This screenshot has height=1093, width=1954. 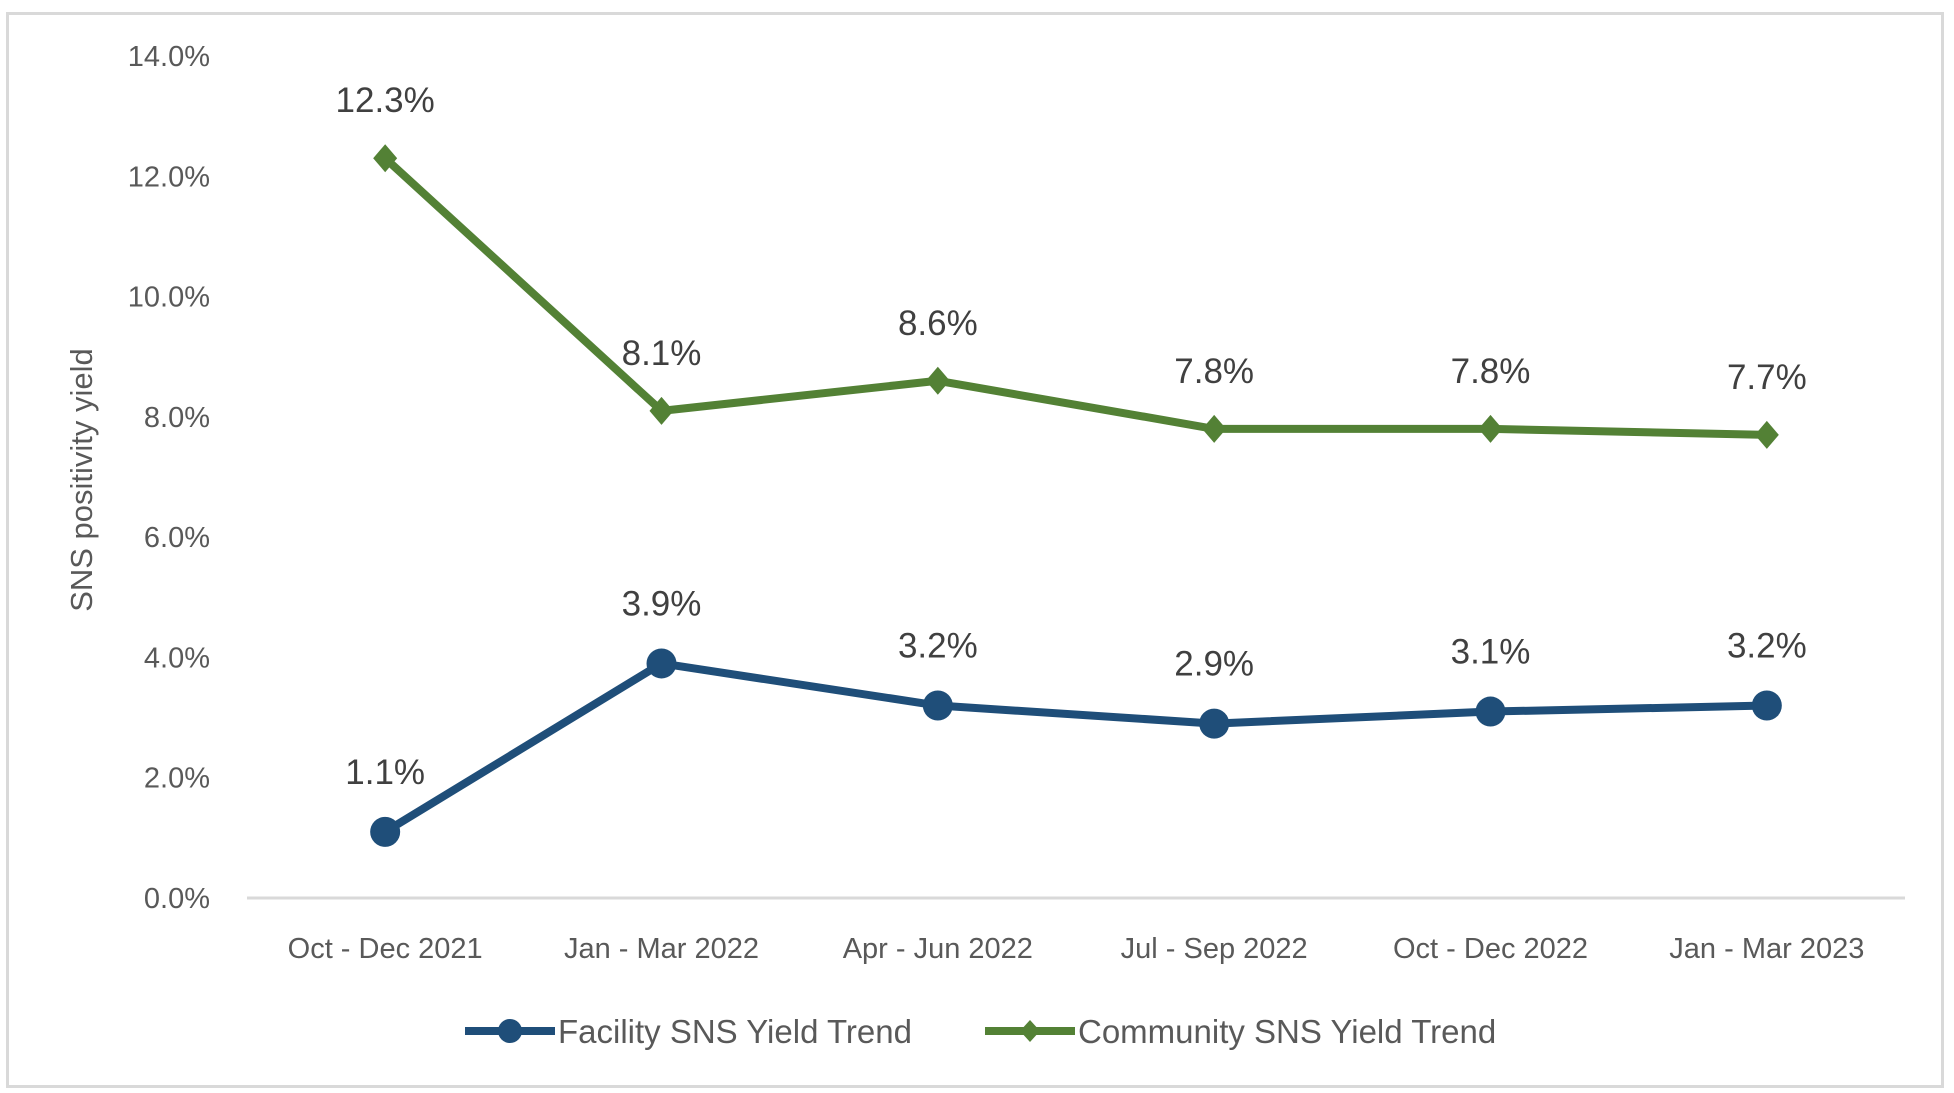 What do you see at coordinates (1490, 949) in the screenshot?
I see `x-tick-label: Oct - Dec 2022` at bounding box center [1490, 949].